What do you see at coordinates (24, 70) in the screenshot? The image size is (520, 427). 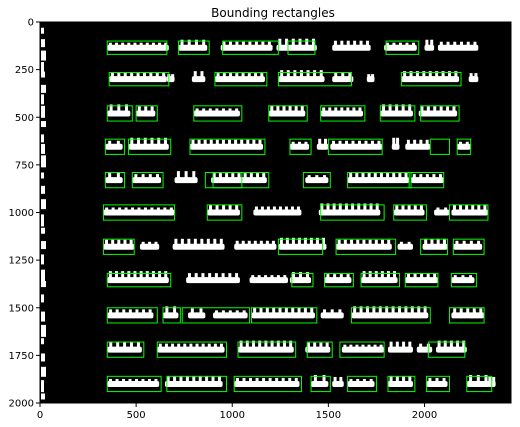 I see `y-tick-label: 250` at bounding box center [24, 70].